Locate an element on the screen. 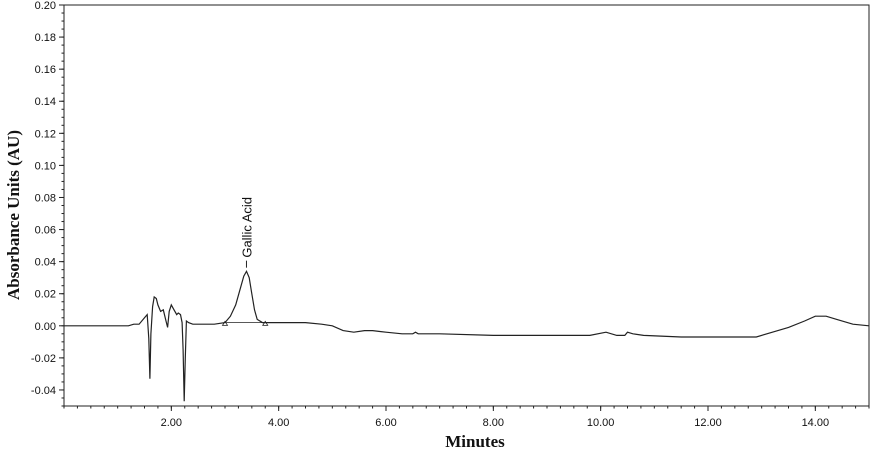 The width and height of the screenshot is (877, 453). x-axis: 2.00 4.00 6.00 8.00 10.00 12.00 14.00 is located at coordinates (466, 417).